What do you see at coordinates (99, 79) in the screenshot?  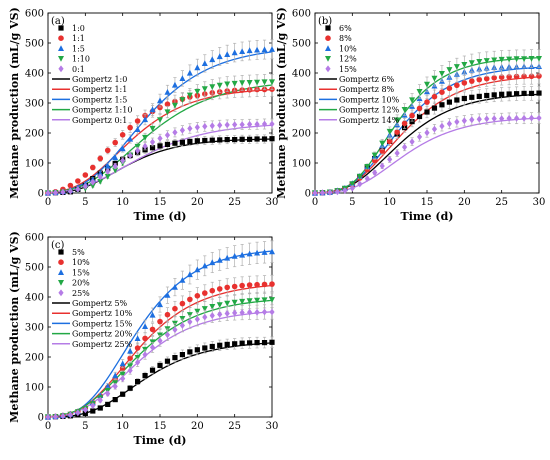 I see `legend-label: Gompertz 1:0` at bounding box center [99, 79].